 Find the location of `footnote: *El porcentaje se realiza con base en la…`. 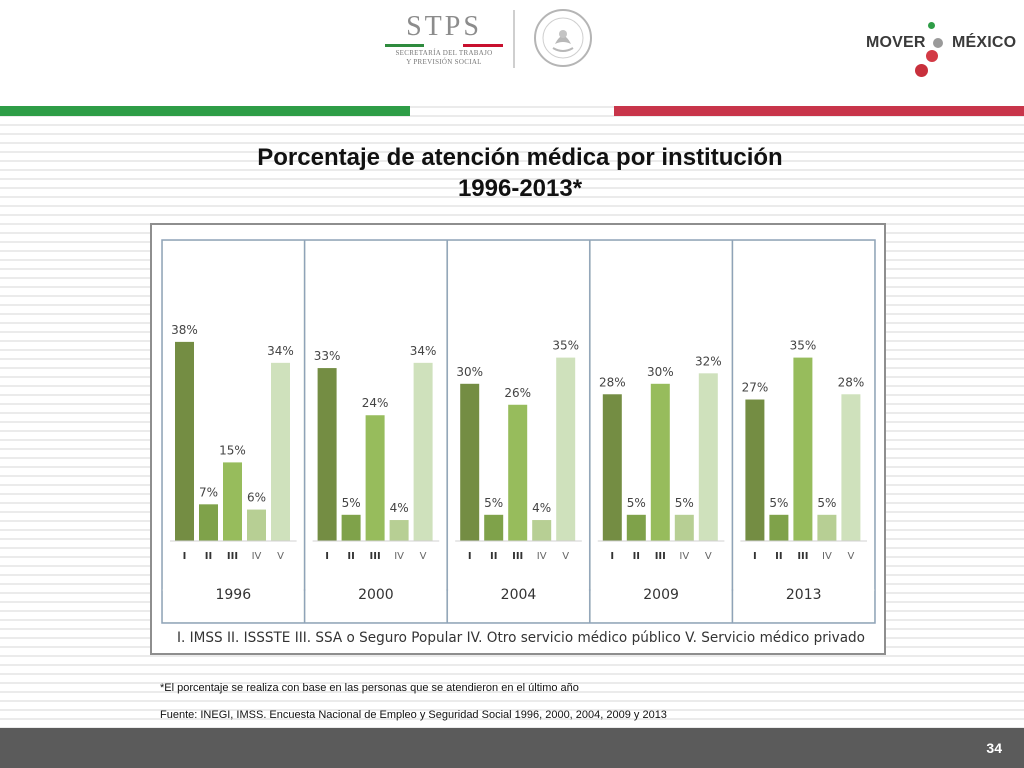

footnote: *El porcentaje se realiza con base en la… is located at coordinates (369, 688).